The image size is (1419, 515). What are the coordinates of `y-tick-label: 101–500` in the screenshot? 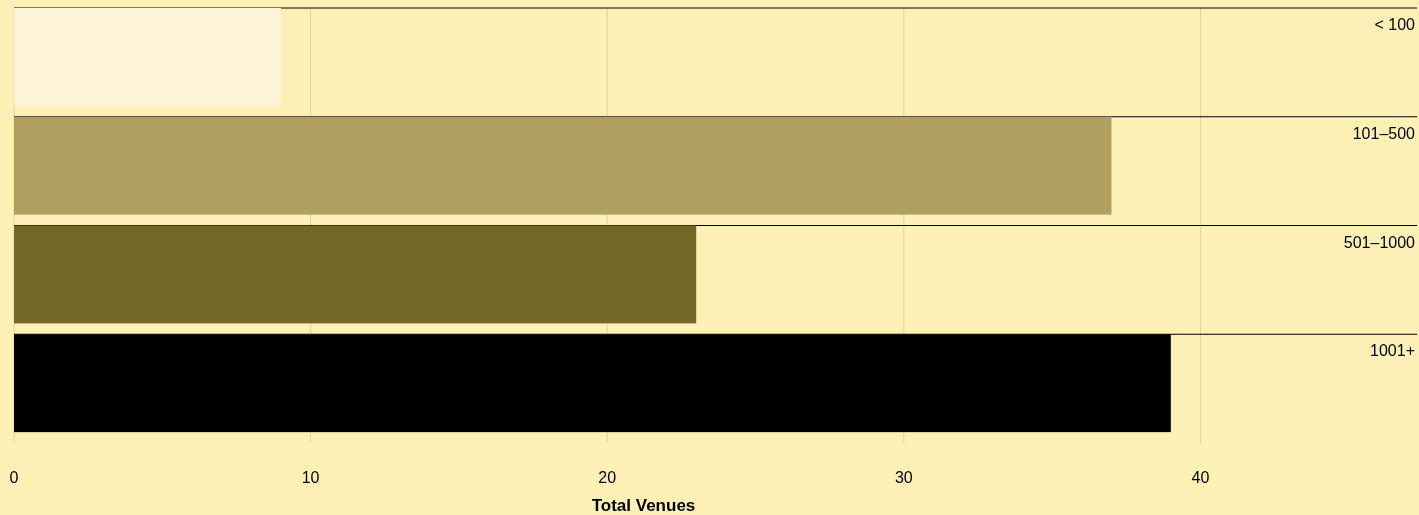 It's located at (1384, 133).